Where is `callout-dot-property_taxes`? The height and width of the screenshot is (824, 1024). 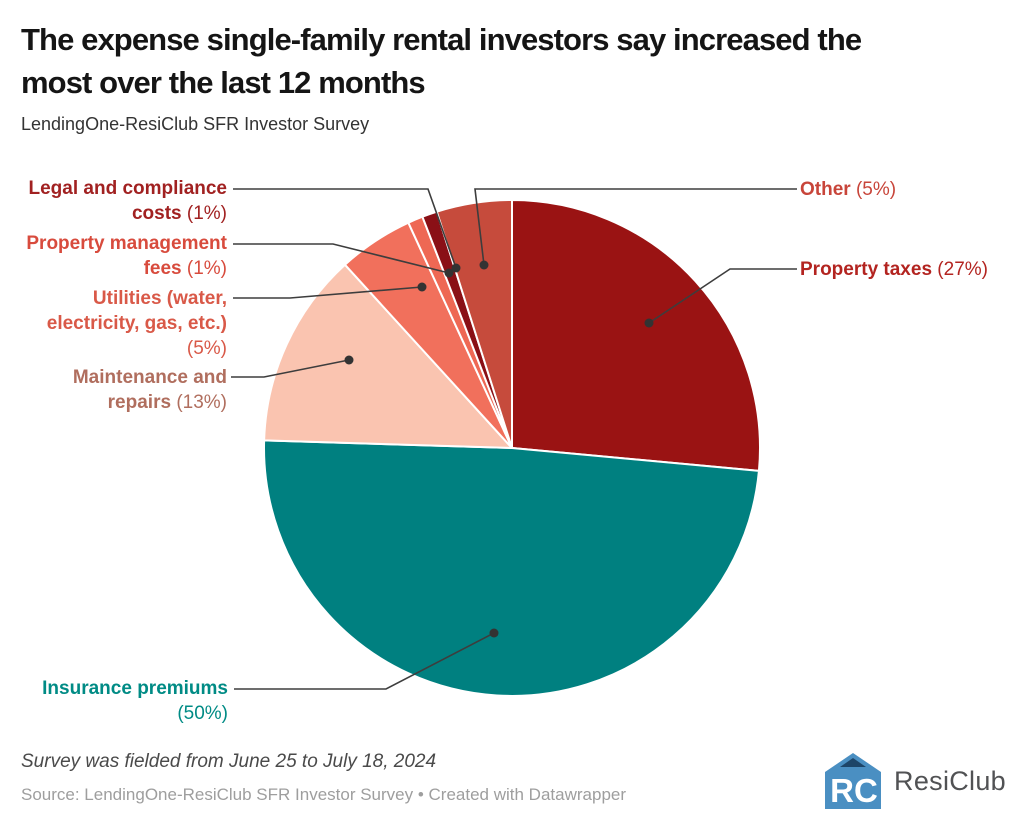
callout-dot-property_taxes is located at coordinates (649, 323).